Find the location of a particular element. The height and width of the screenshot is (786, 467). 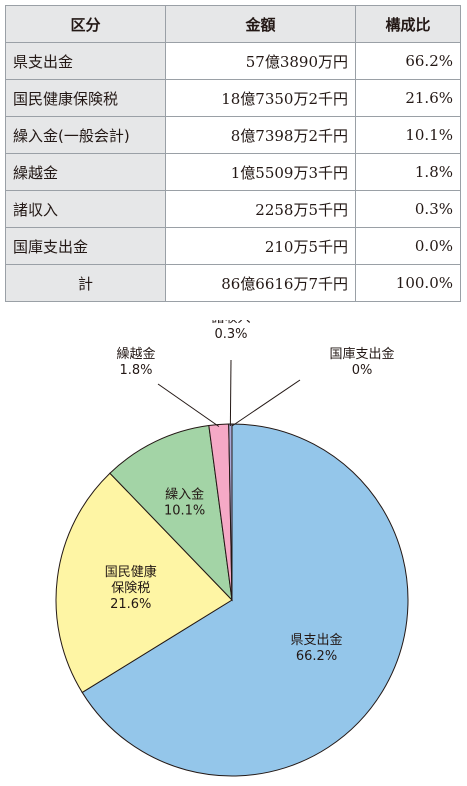

row-amount: 2258万5千円 is located at coordinates (260, 209).